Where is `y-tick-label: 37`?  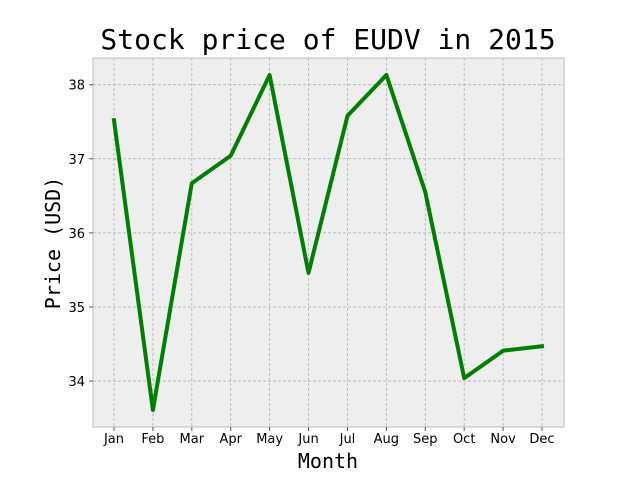
y-tick-label: 37 is located at coordinates (76, 160).